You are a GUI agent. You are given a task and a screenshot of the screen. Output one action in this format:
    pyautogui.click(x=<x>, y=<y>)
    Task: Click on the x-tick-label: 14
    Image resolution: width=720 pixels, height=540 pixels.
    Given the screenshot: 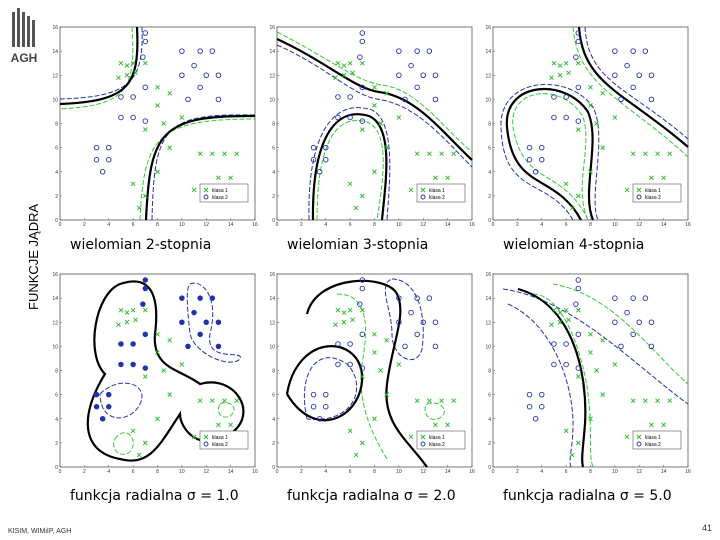 What is the action you would take?
    pyautogui.click(x=231, y=472)
    